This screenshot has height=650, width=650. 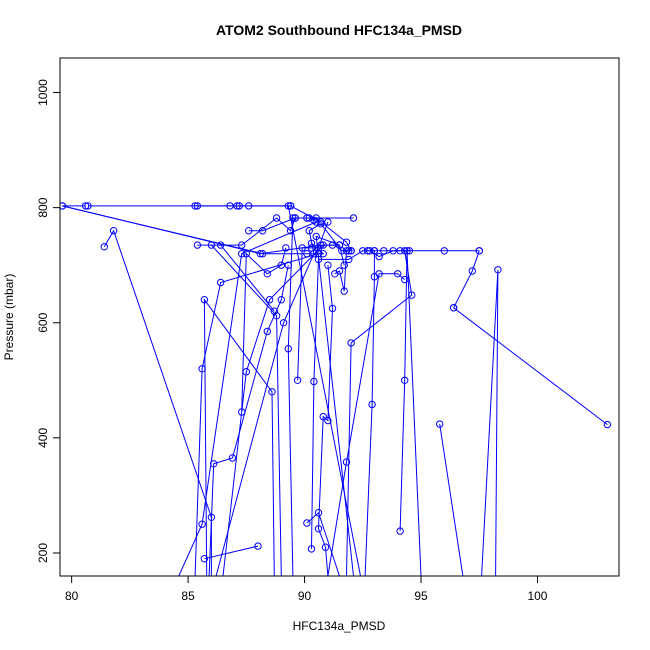 I want to click on y-tick-label-1000: 1000, so click(x=43, y=92).